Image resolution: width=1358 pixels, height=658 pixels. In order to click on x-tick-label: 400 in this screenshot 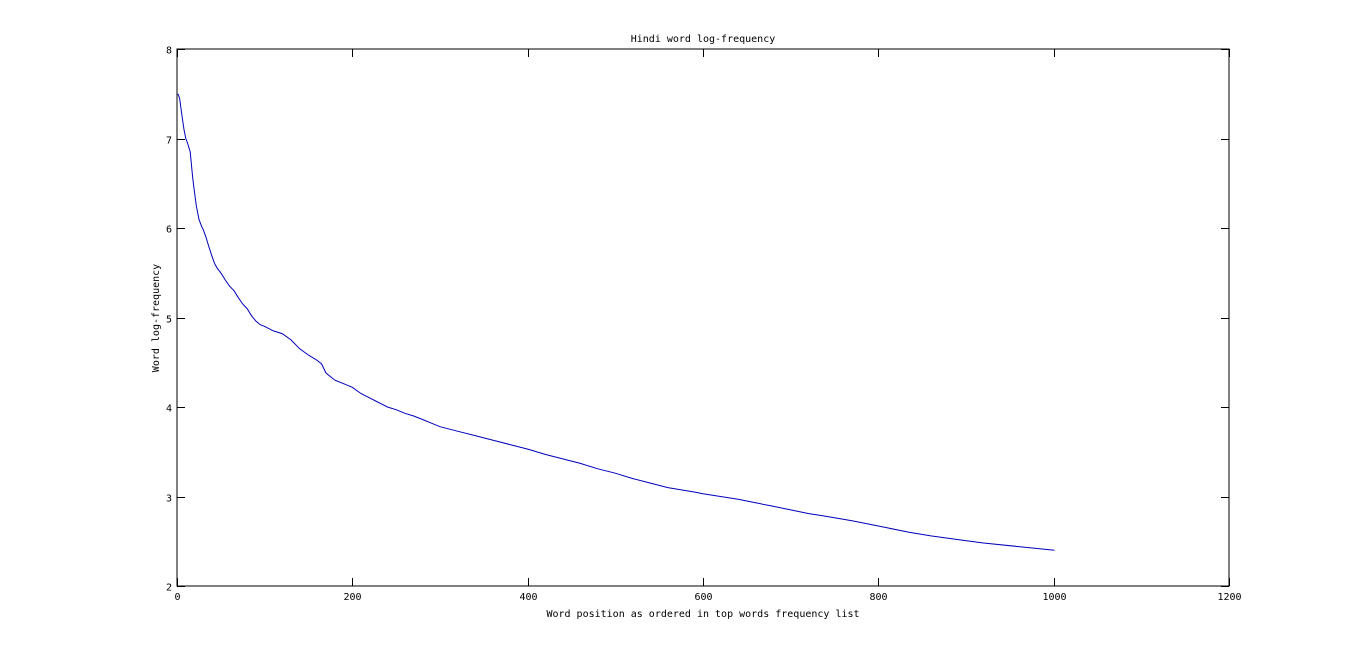, I will do `click(528, 597)`.